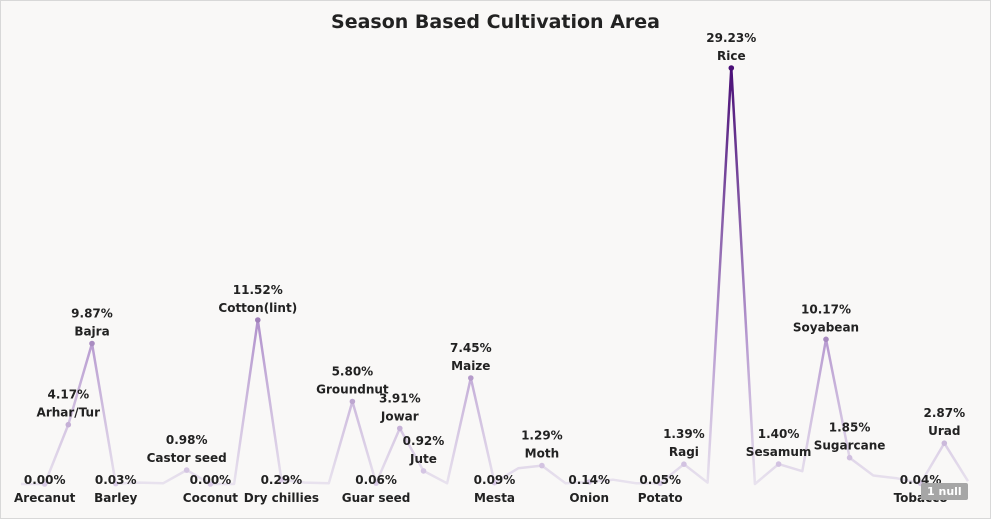 This screenshot has height=519, width=991. I want to click on point-rice, so click(731, 68).